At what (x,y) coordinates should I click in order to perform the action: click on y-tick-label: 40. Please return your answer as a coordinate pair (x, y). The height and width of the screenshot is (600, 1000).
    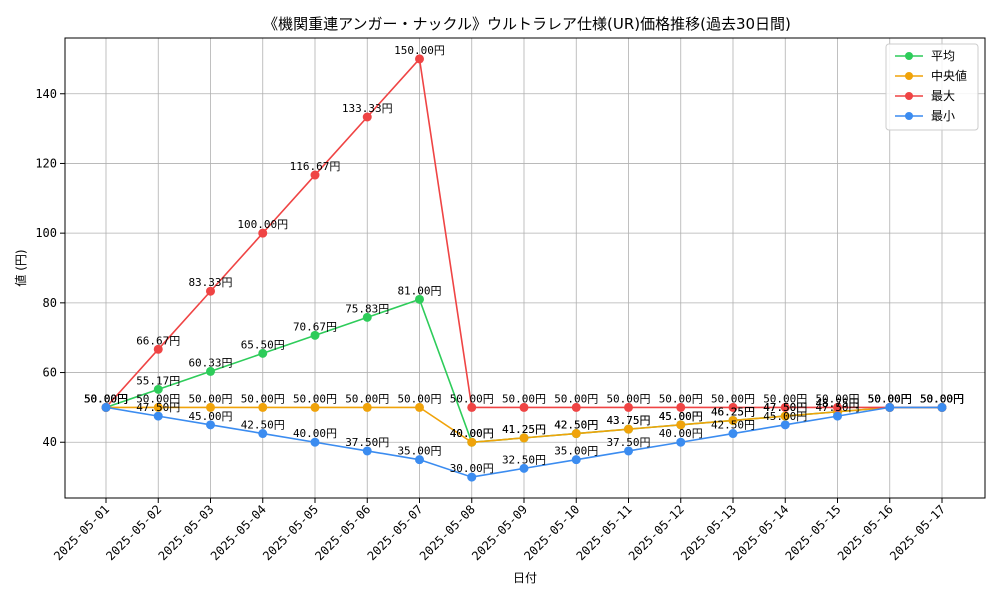
    Looking at the image, I should click on (50, 442).